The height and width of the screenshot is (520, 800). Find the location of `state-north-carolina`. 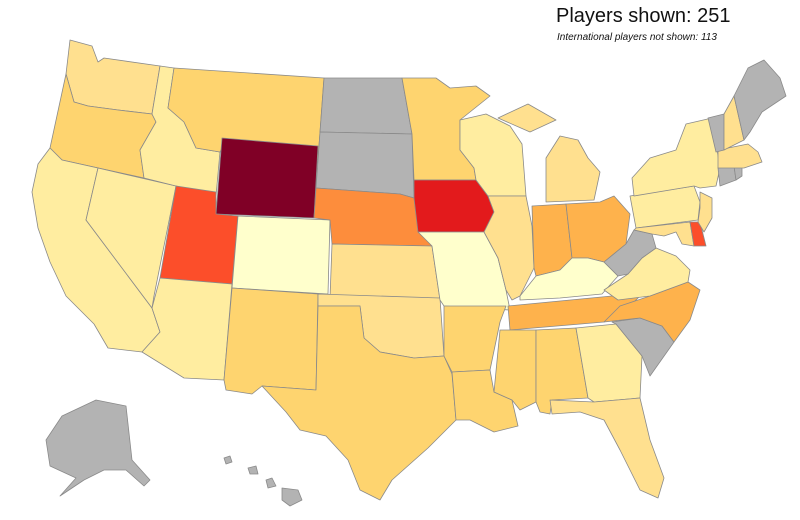

state-north-carolina is located at coordinates (652, 312).